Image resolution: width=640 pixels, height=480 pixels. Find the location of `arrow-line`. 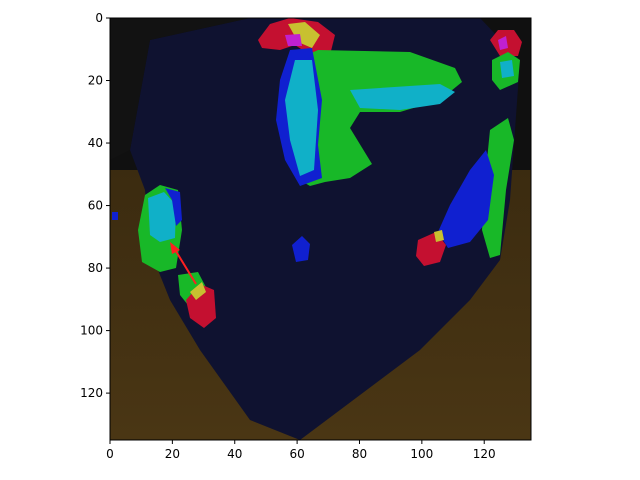

arrow-line is located at coordinates (185, 266).